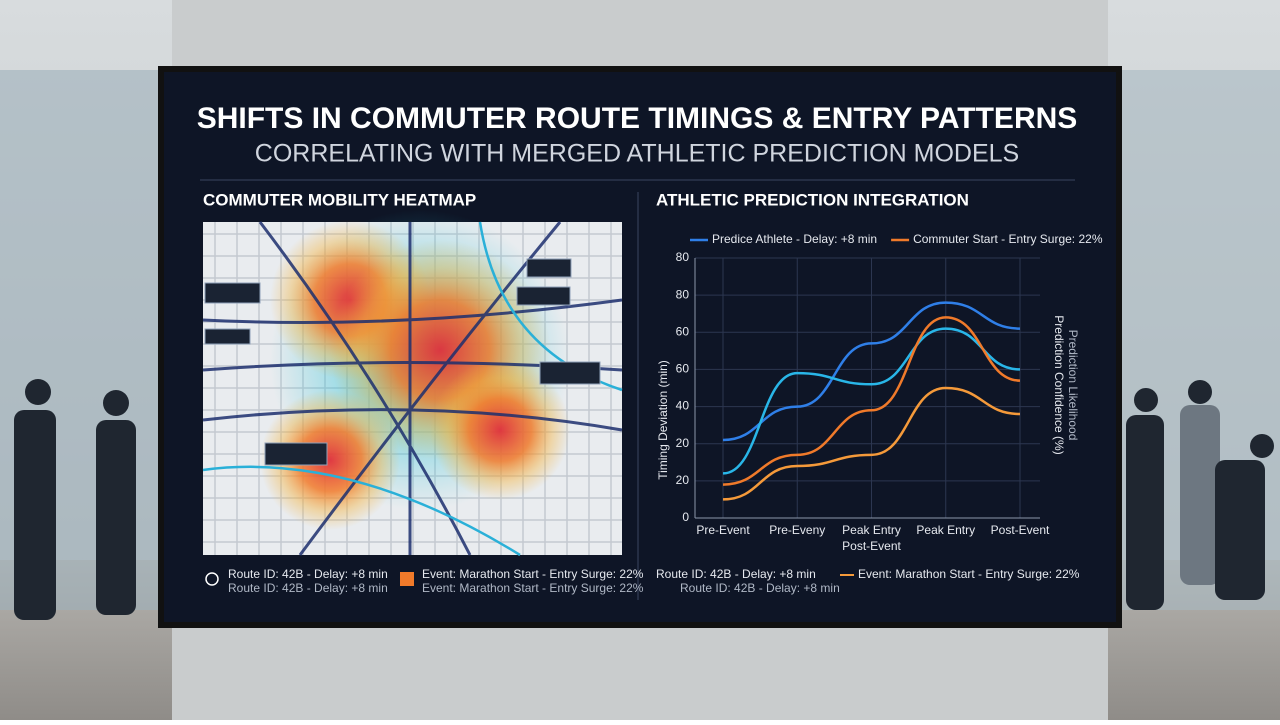  Describe the element at coordinates (794, 239) in the screenshot. I see `legend-label: Predice Athlete - Delay: +8 min` at that location.